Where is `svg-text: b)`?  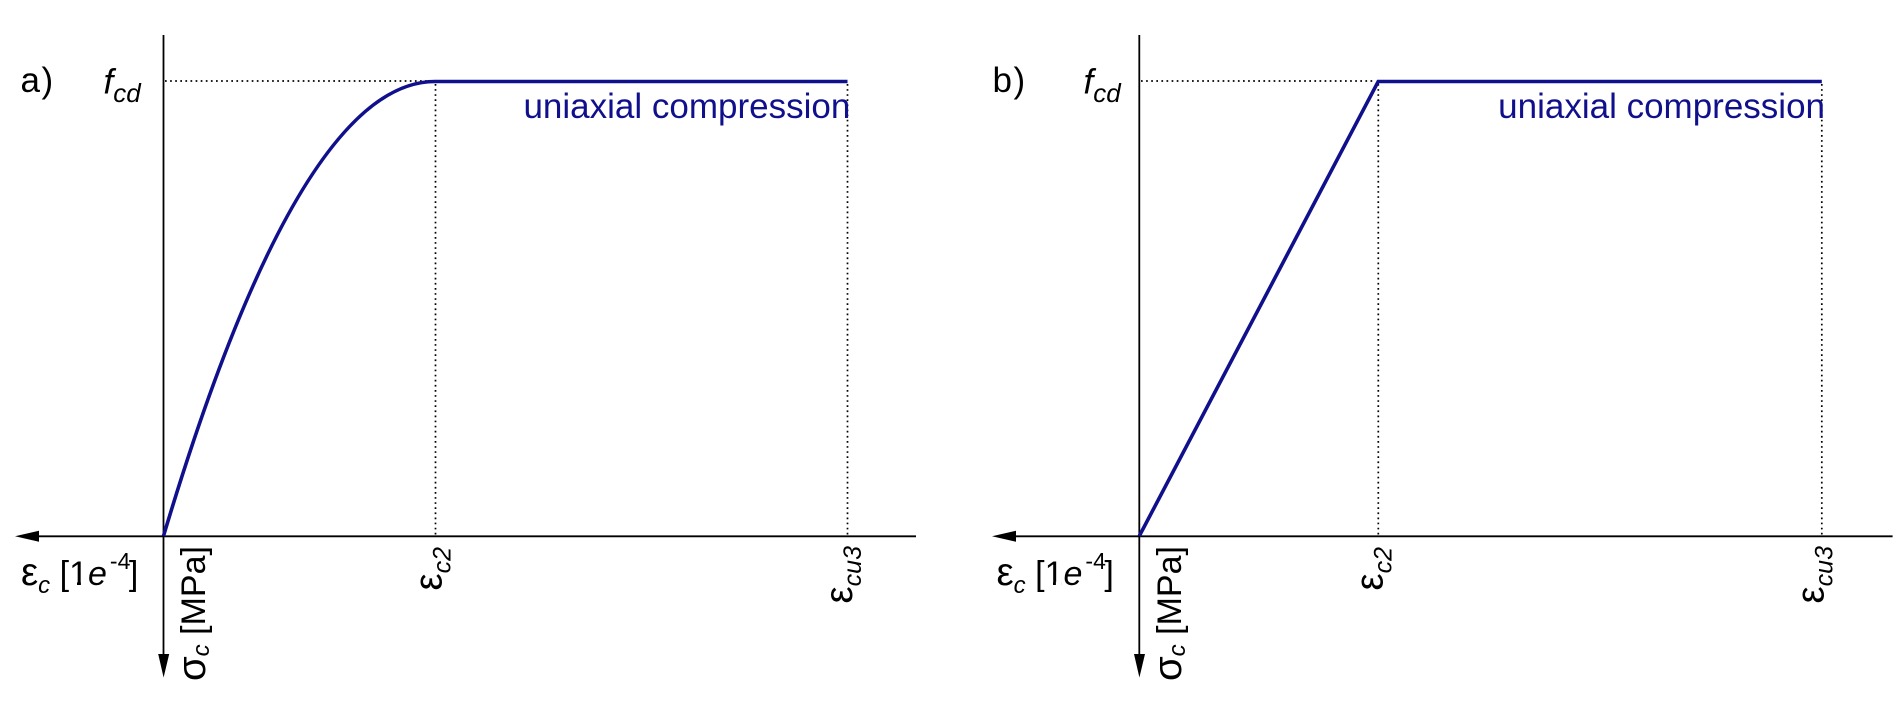
svg-text: b) is located at coordinates (1010, 80).